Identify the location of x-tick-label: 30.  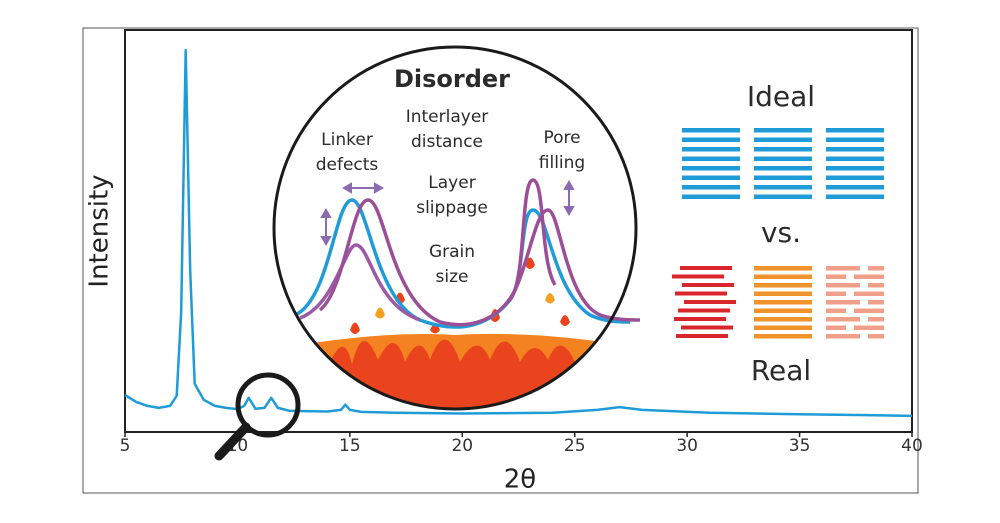
(687, 446).